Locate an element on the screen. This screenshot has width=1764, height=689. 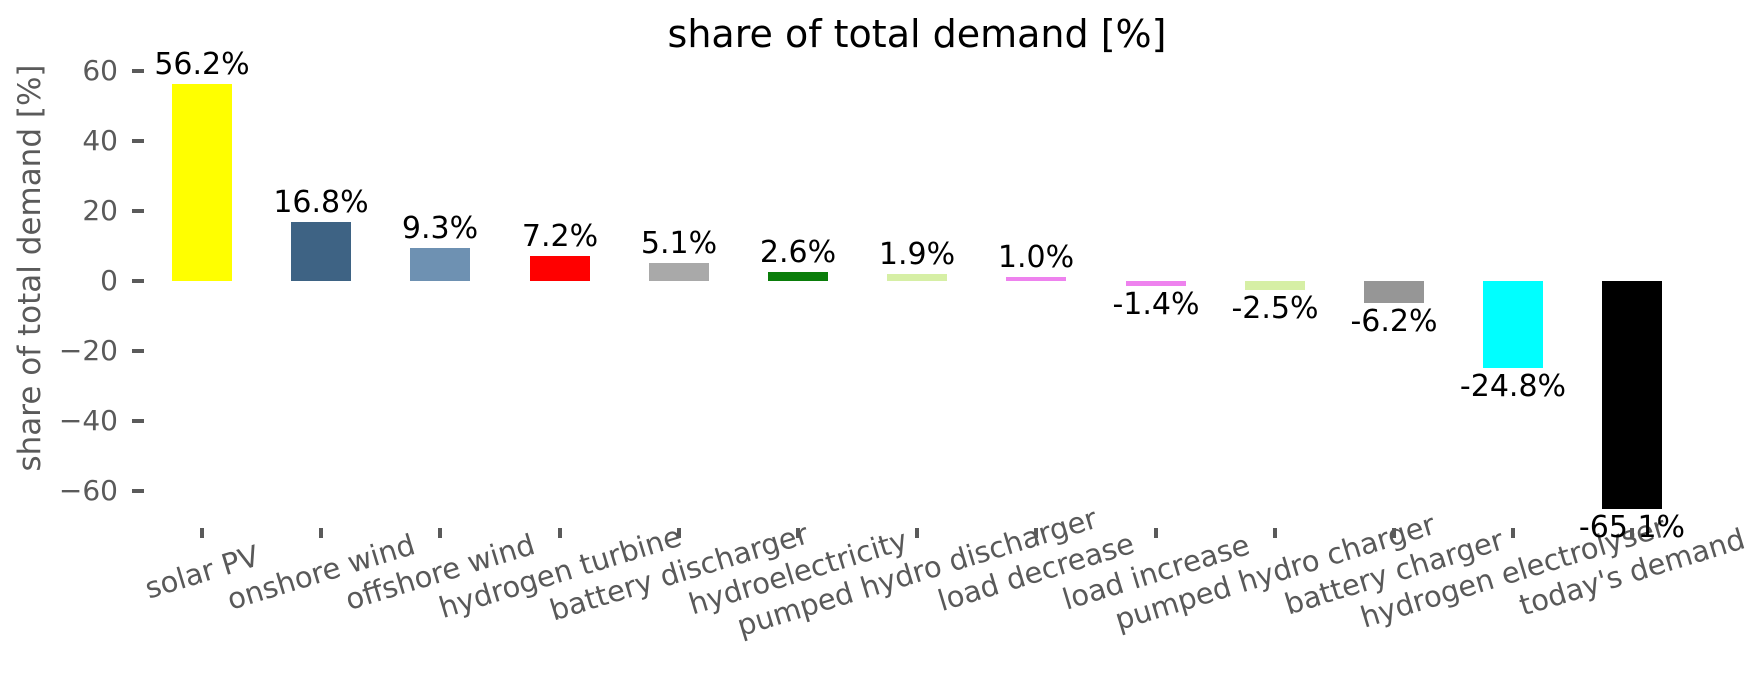
y-tick-label: −40 is located at coordinates (88, 420).